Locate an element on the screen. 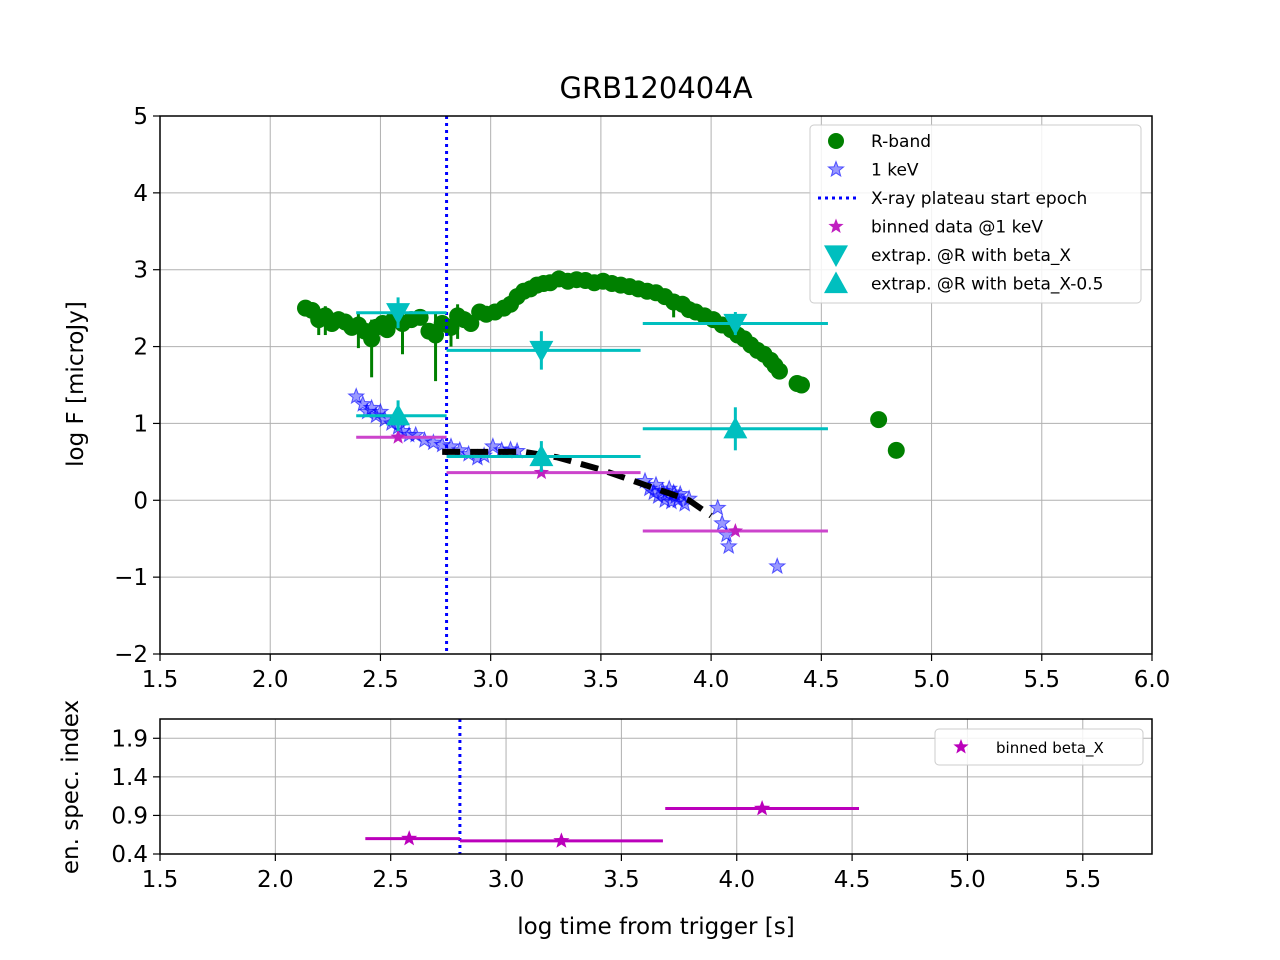 The height and width of the screenshot is (960, 1280). legend-label: X-ray plateau start epoch is located at coordinates (979, 199).